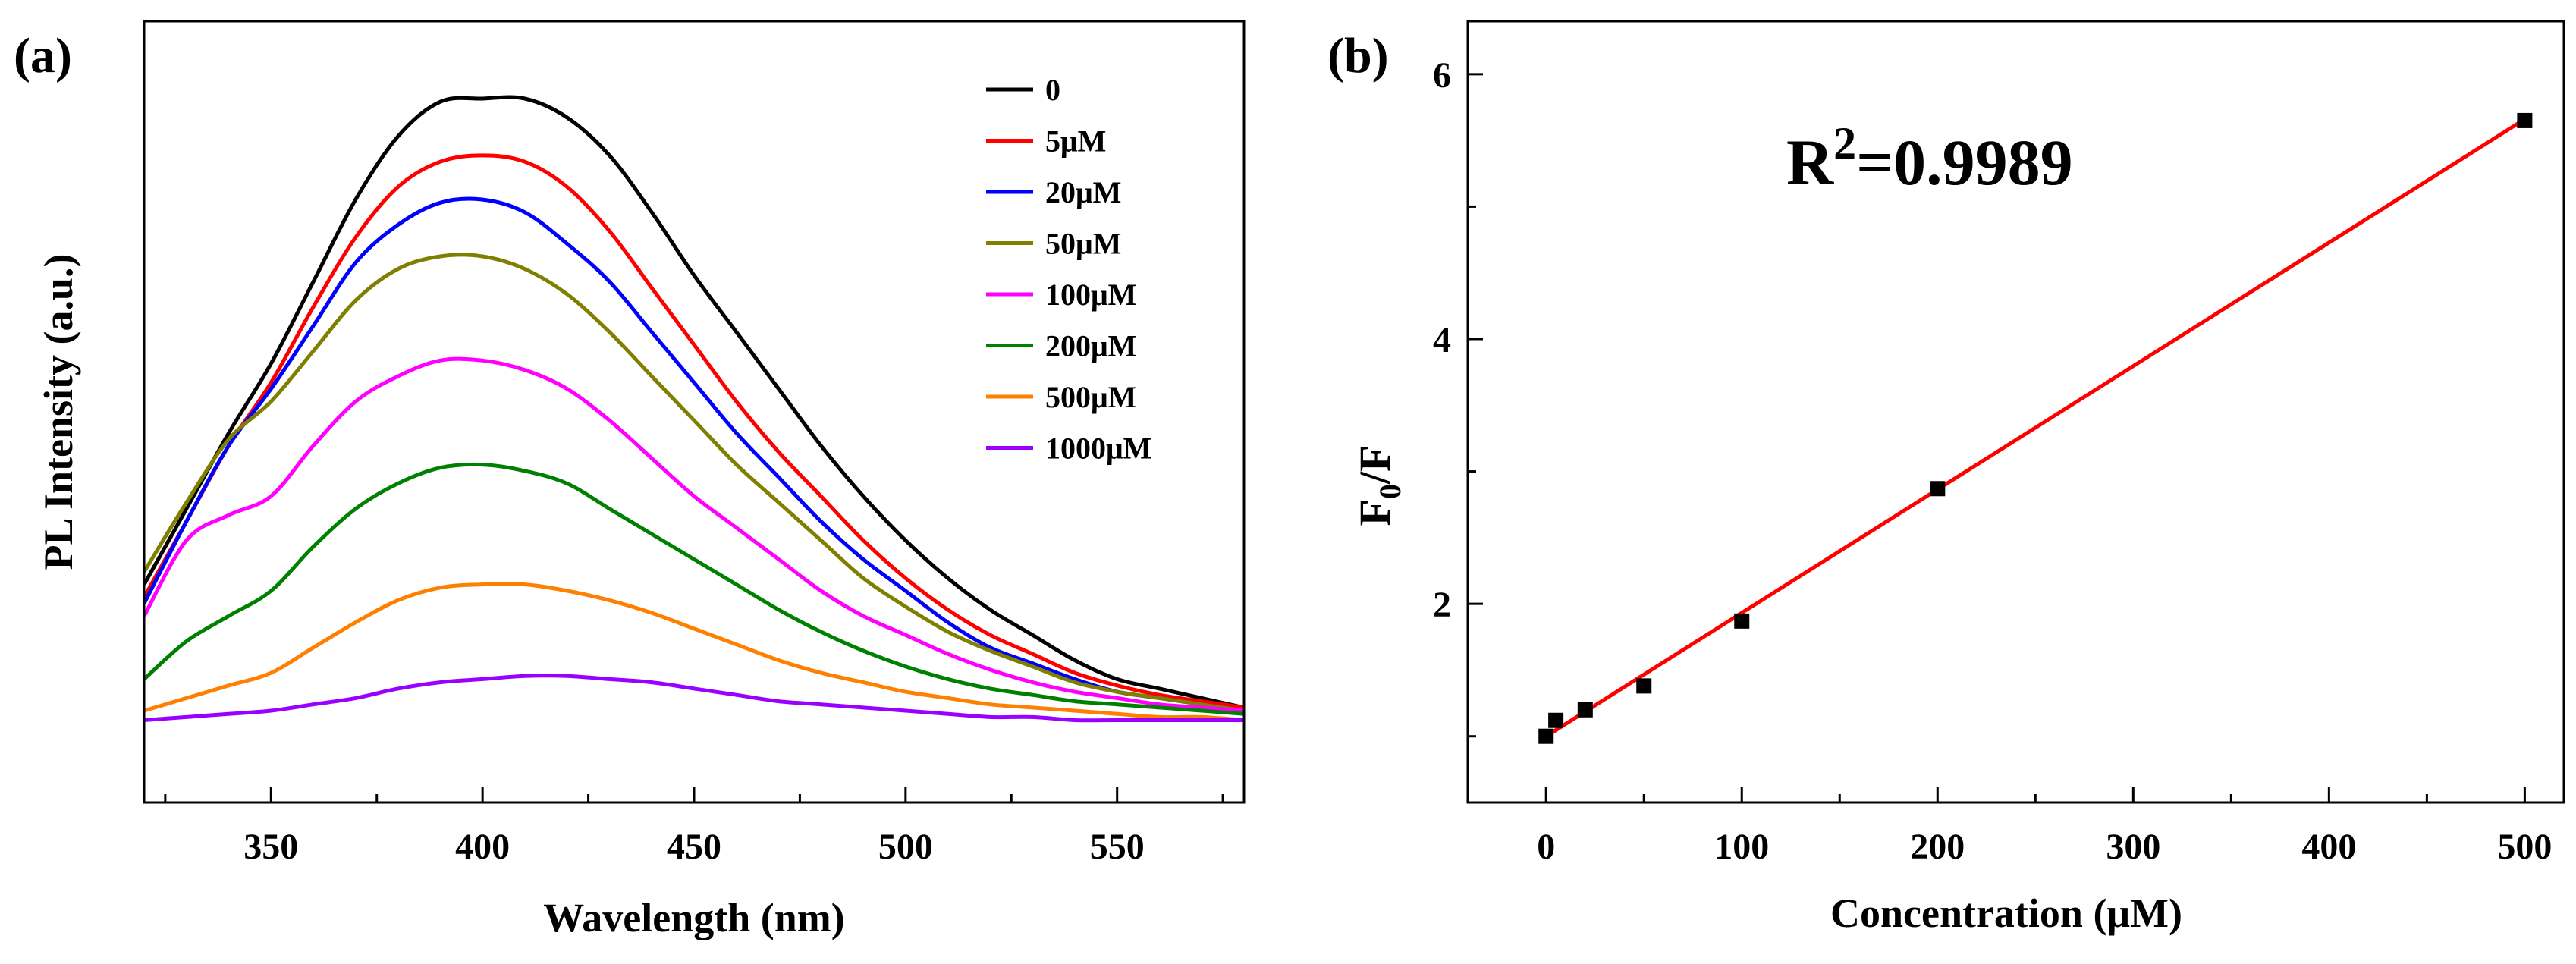 The width and height of the screenshot is (2576, 964). What do you see at coordinates (1358, 55) in the screenshot?
I see `panel-b-label: (b)` at bounding box center [1358, 55].